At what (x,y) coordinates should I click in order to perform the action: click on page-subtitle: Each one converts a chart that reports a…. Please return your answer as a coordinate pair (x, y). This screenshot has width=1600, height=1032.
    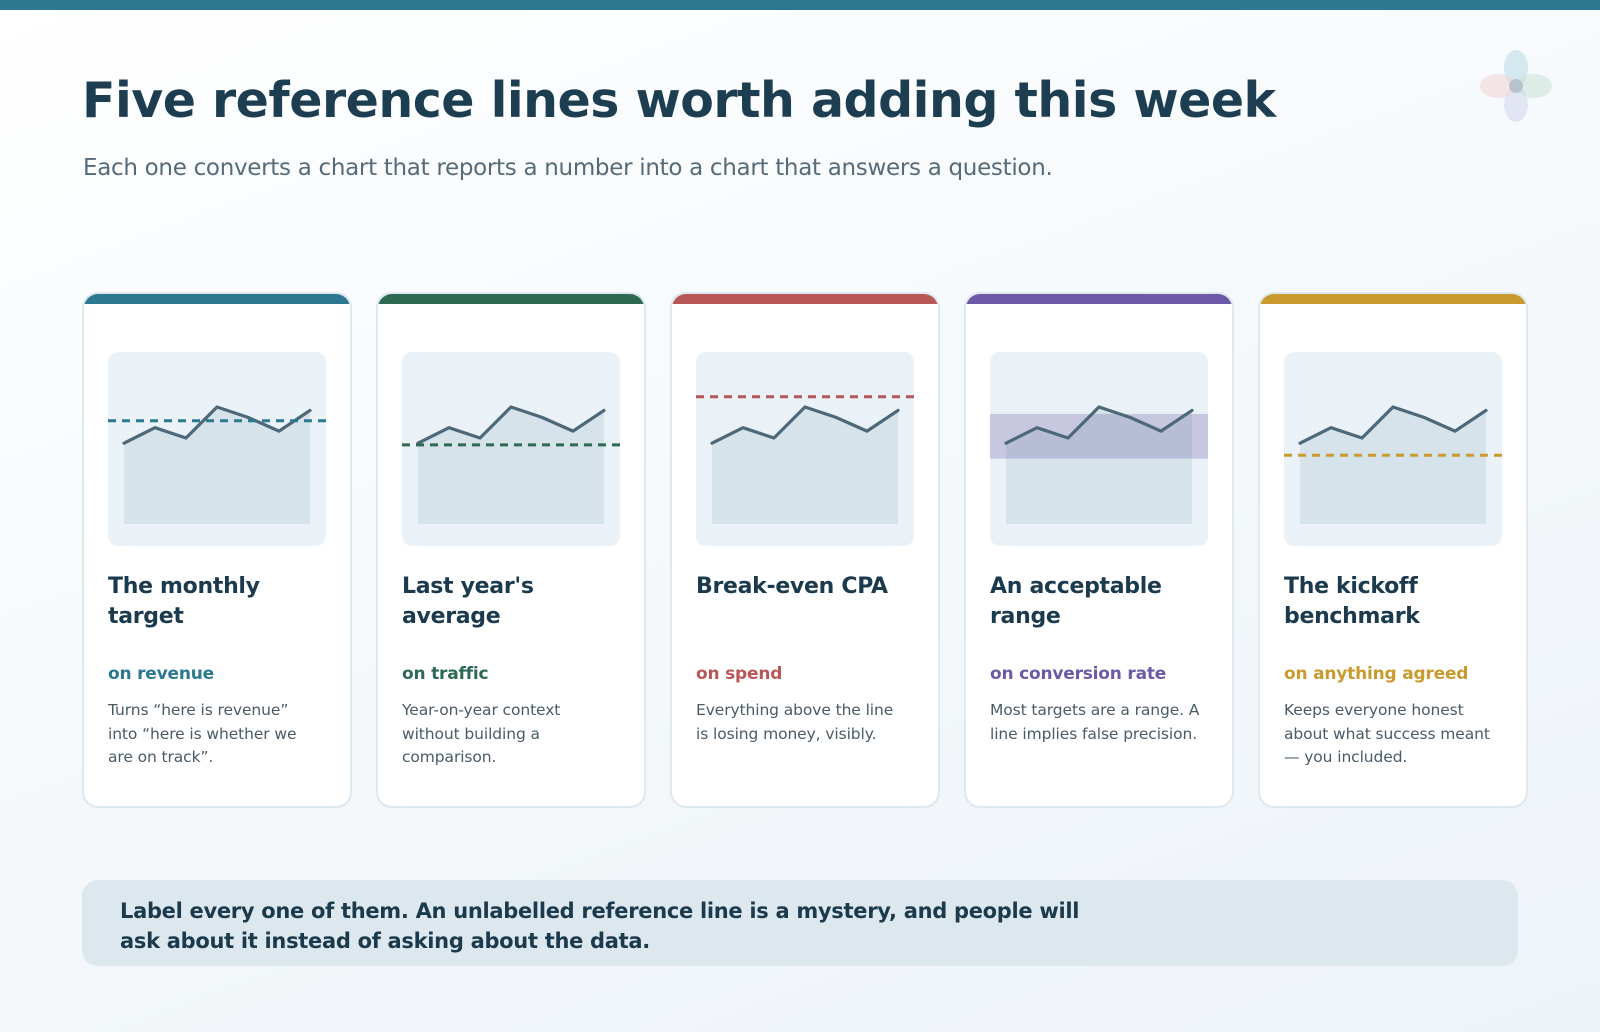
    Looking at the image, I should click on (568, 168).